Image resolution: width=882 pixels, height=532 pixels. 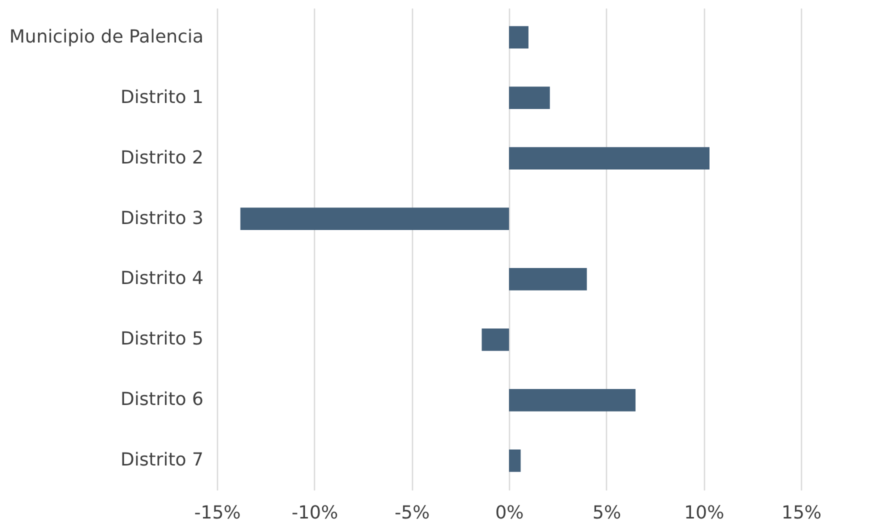 What do you see at coordinates (217, 513) in the screenshot?
I see `x-tick-label: -15%` at bounding box center [217, 513].